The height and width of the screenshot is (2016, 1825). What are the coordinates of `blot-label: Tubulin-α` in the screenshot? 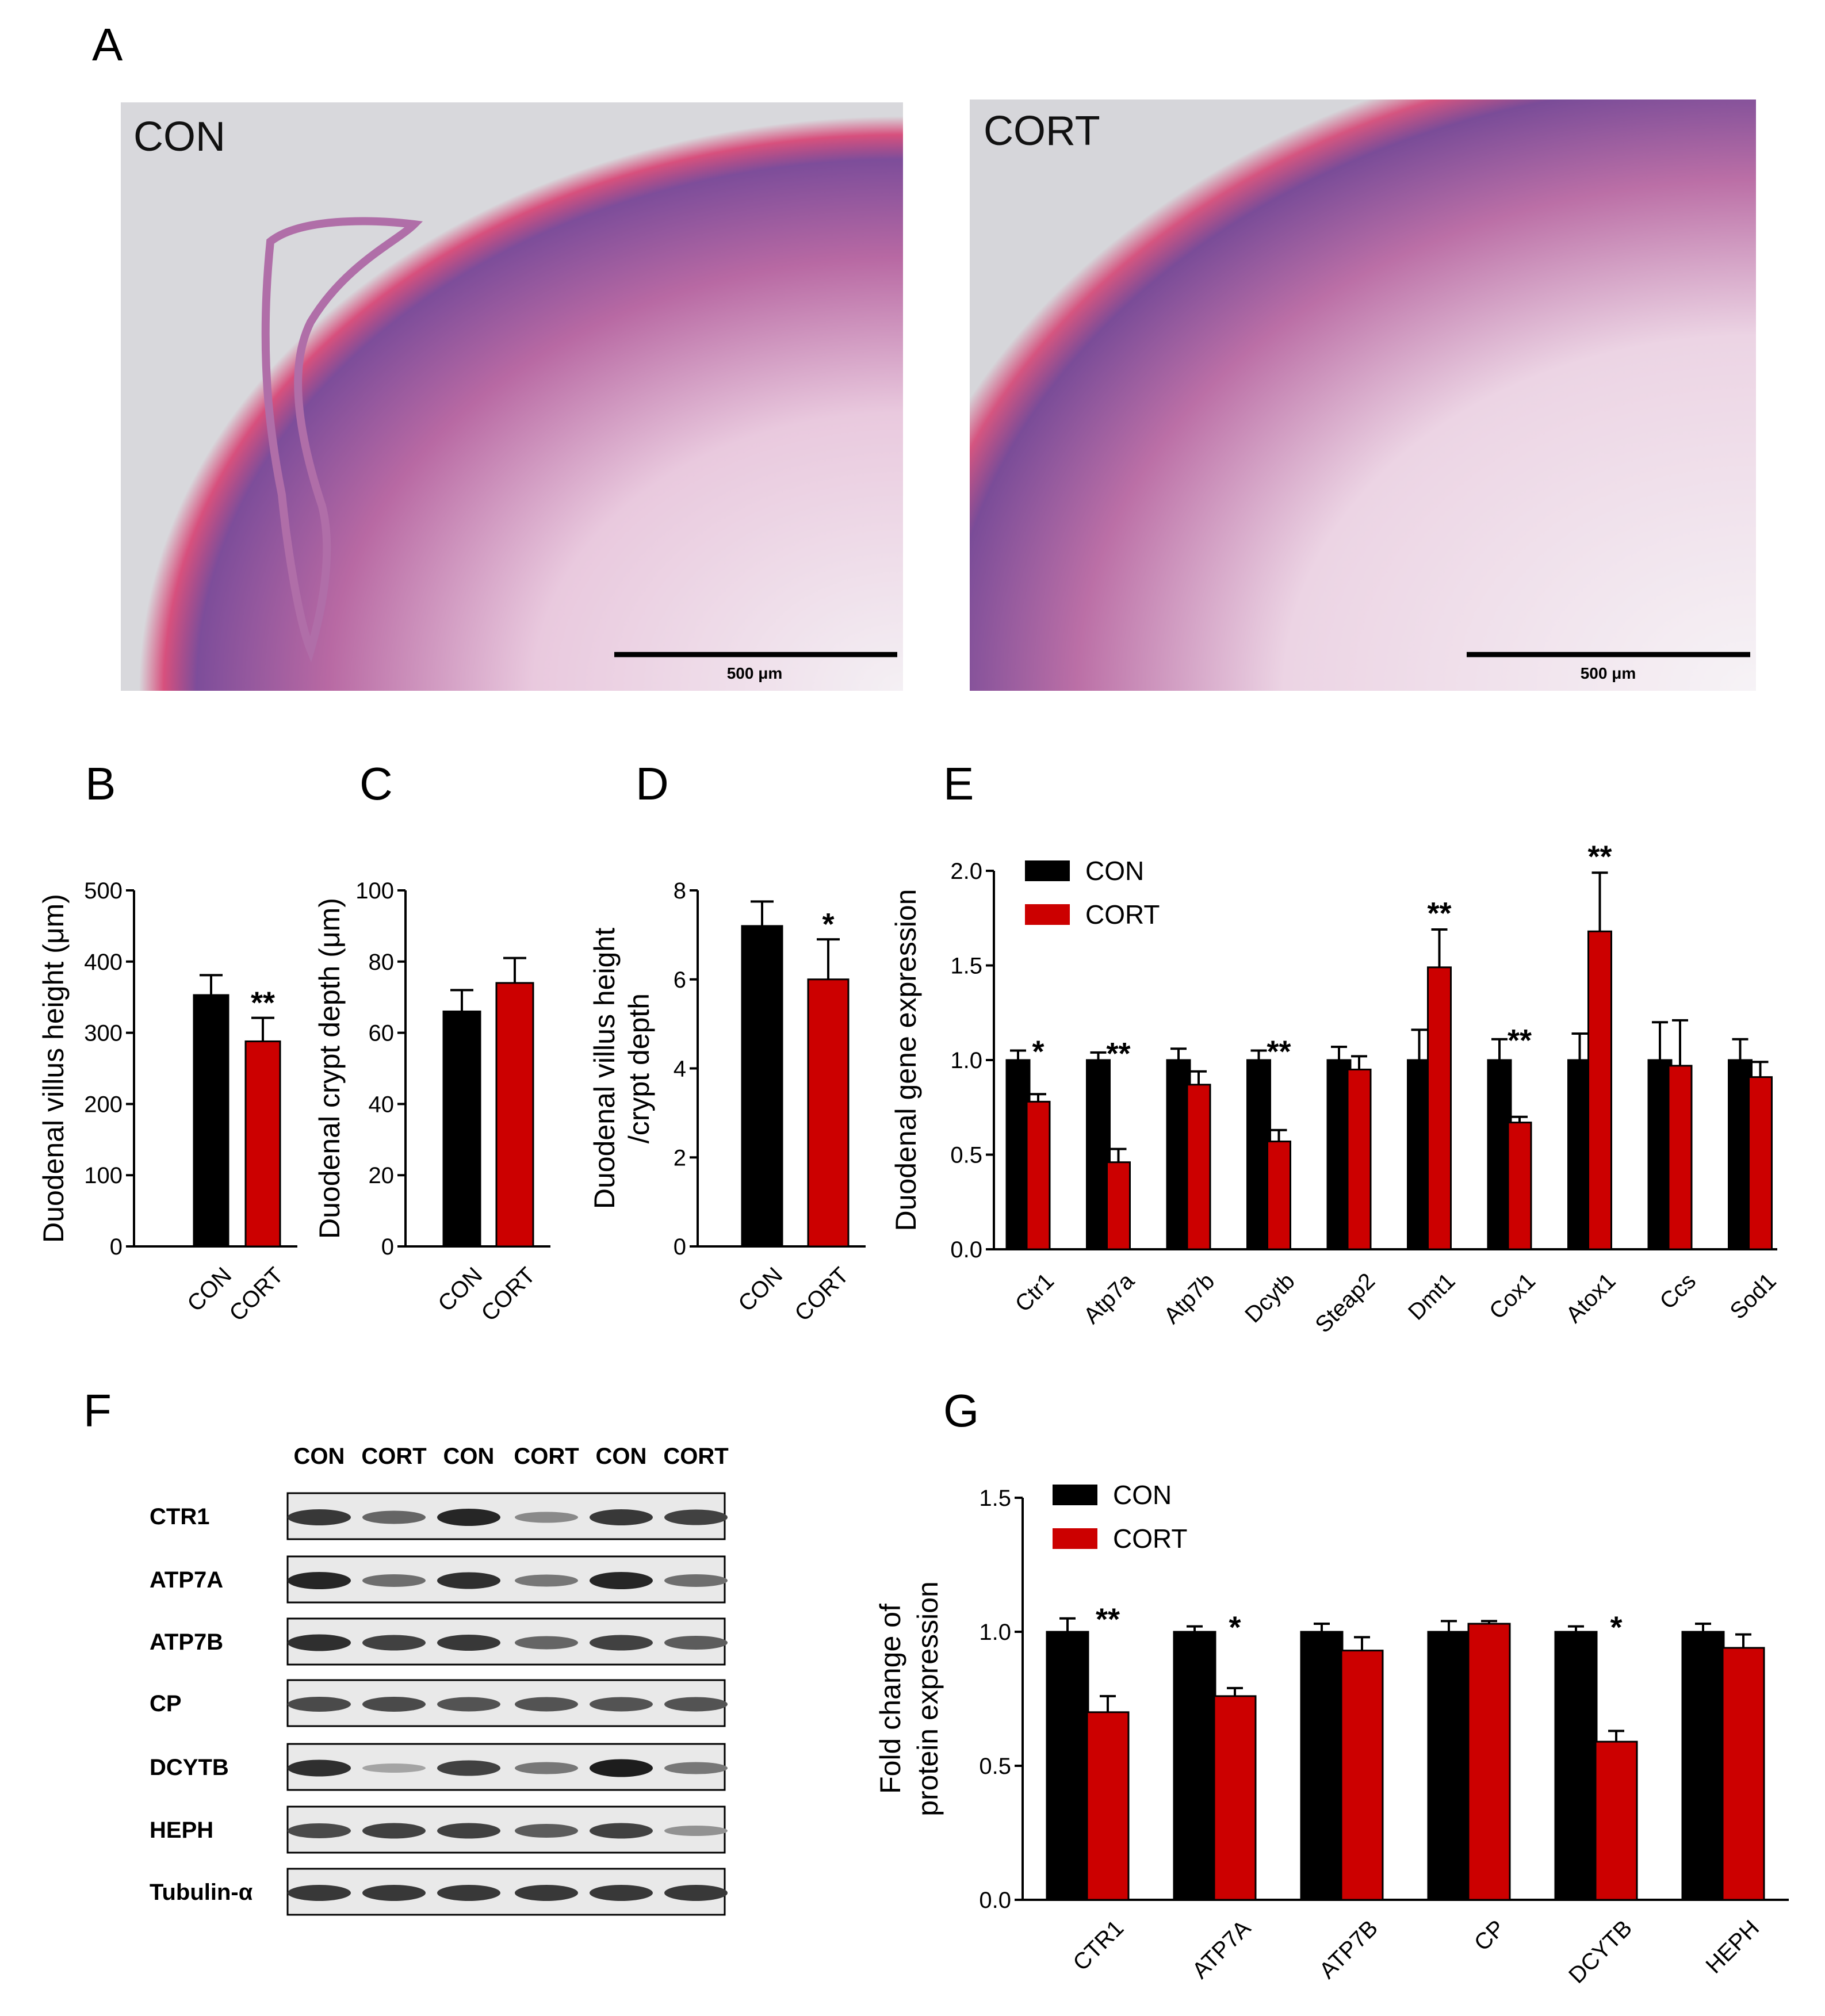 It's located at (201, 1892).